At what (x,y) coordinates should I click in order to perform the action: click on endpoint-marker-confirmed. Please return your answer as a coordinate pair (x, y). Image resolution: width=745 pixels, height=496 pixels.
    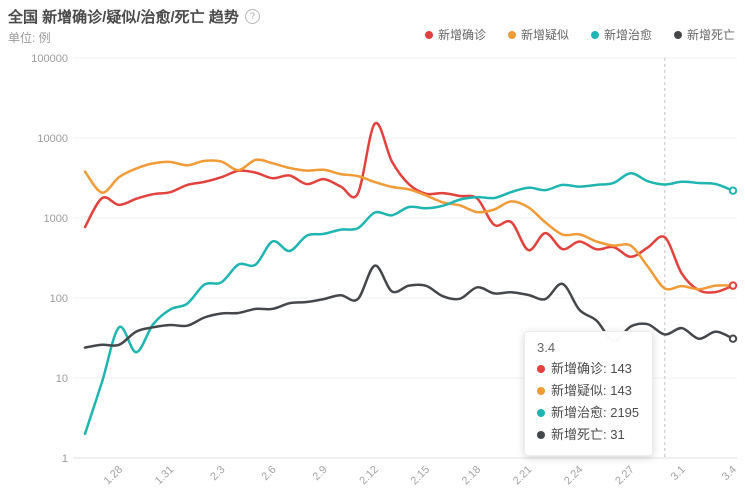
    Looking at the image, I should click on (733, 285).